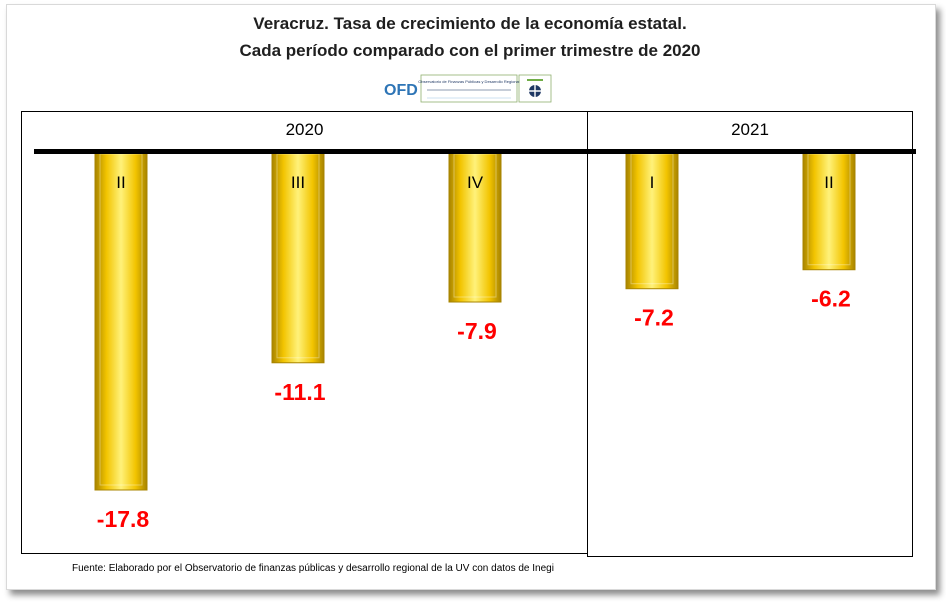 The image size is (946, 602). What do you see at coordinates (401, 90) in the screenshot?
I see `logo-text: OFD` at bounding box center [401, 90].